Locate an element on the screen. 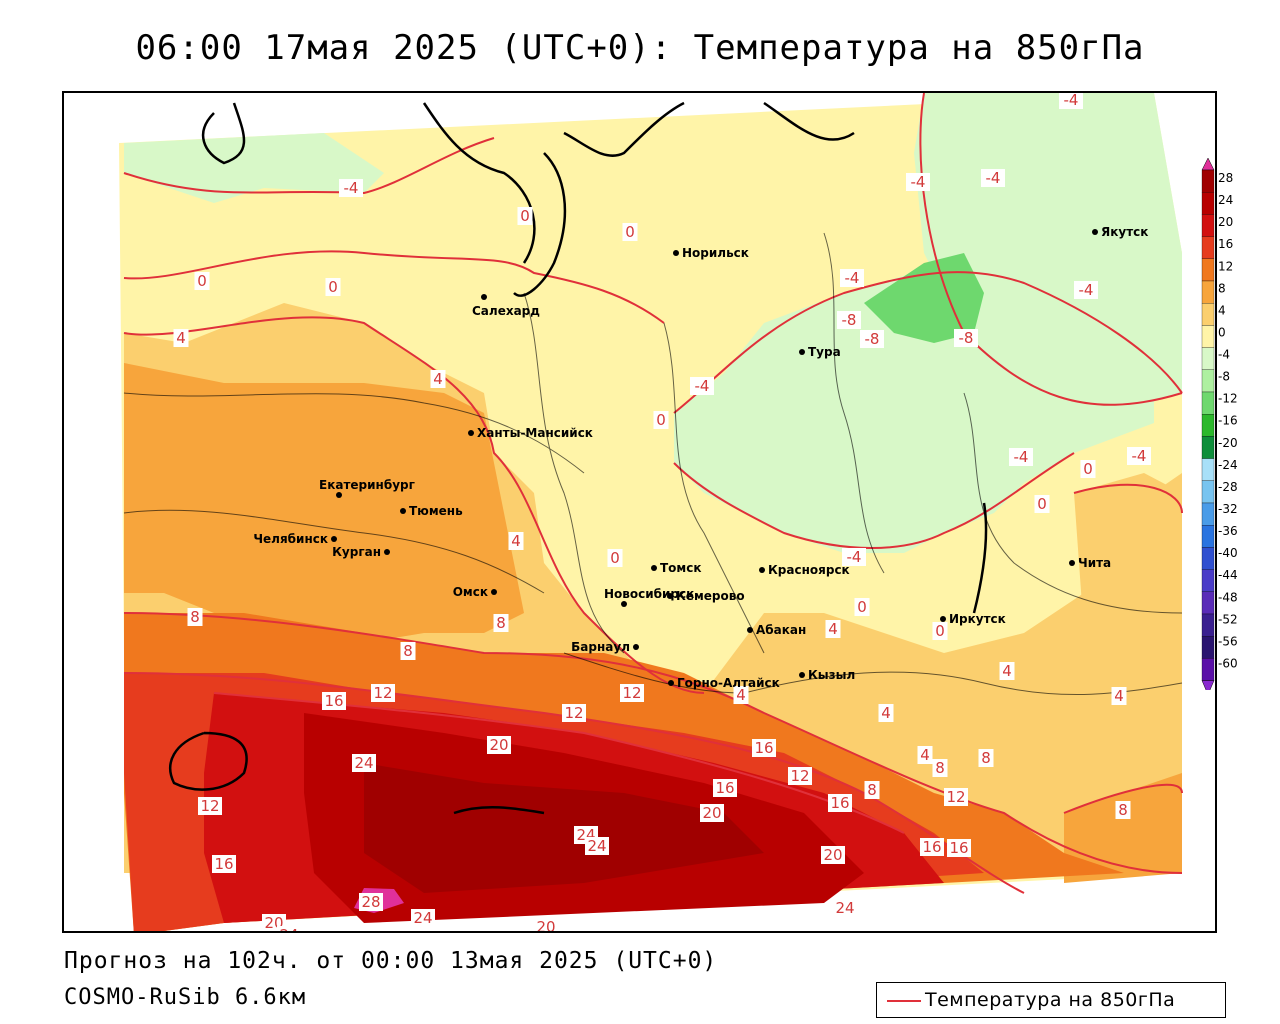 This screenshot has height=1024, width=1280. colorbar-tick-label: -44 is located at coordinates (1228, 575).